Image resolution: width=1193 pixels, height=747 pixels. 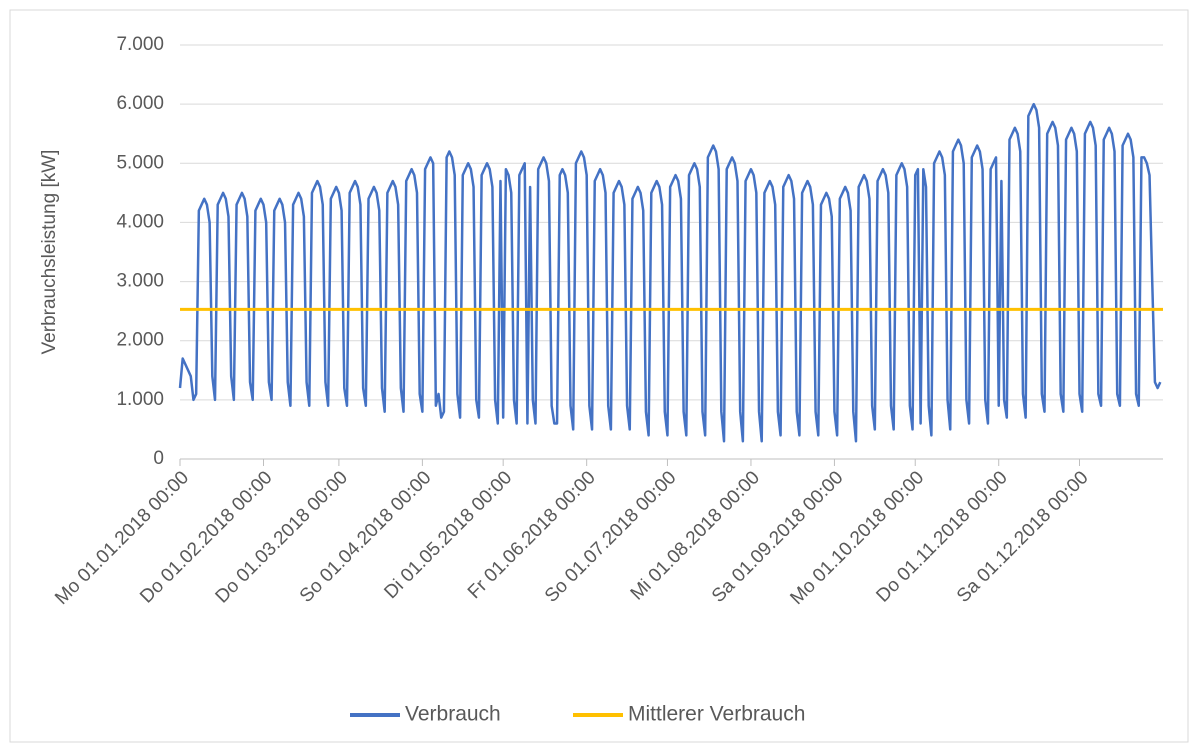 I want to click on y-tick-label: 7.000, so click(x=140, y=44).